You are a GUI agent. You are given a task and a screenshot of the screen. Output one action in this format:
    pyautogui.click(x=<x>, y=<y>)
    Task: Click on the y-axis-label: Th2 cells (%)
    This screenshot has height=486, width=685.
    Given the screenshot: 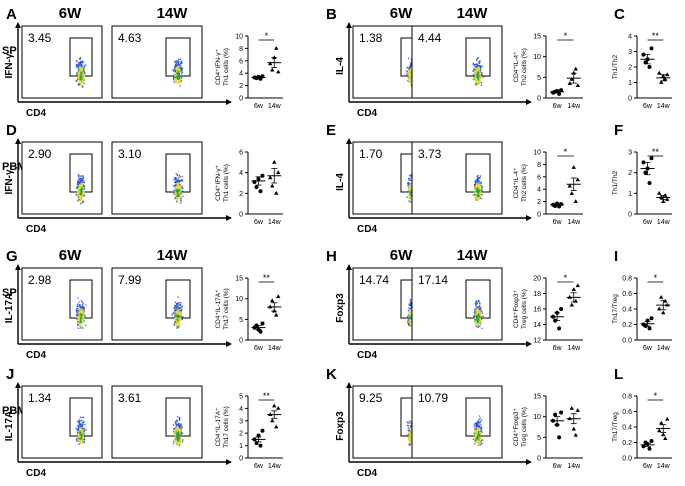 What is the action you would take?
    pyautogui.click(x=524, y=183)
    